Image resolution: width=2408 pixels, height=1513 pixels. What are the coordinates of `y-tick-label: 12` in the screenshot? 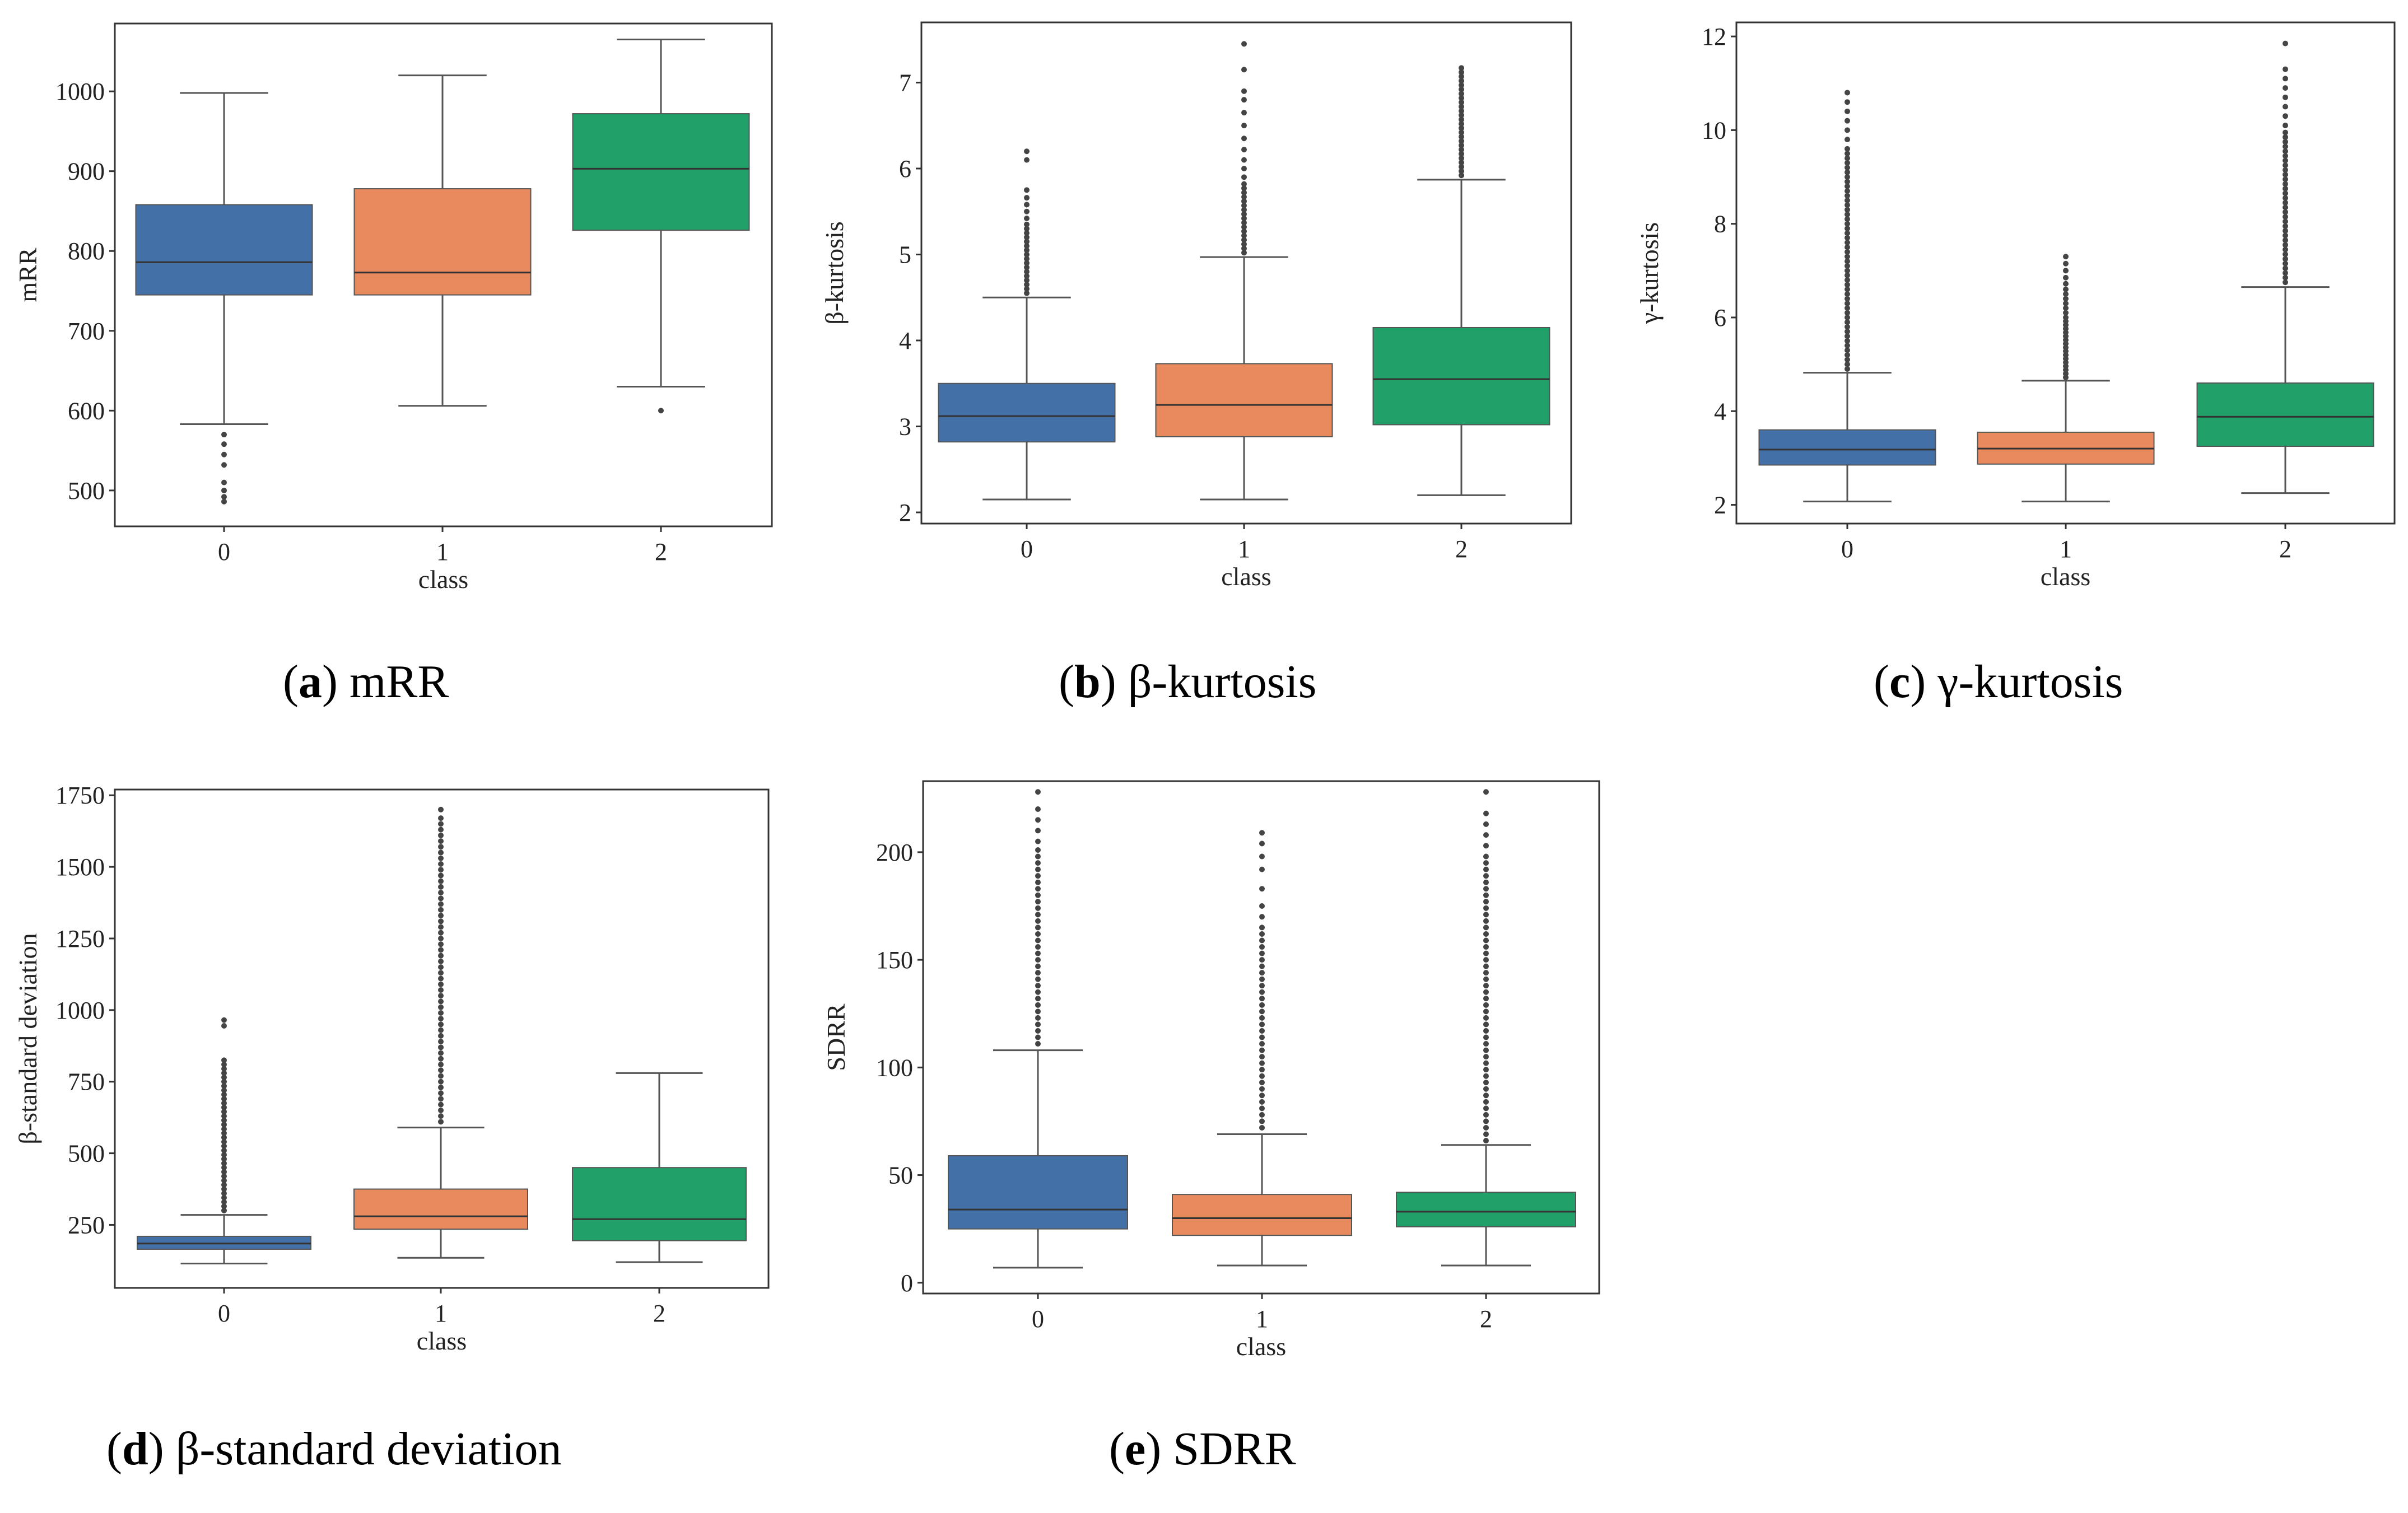 It's located at (1714, 36).